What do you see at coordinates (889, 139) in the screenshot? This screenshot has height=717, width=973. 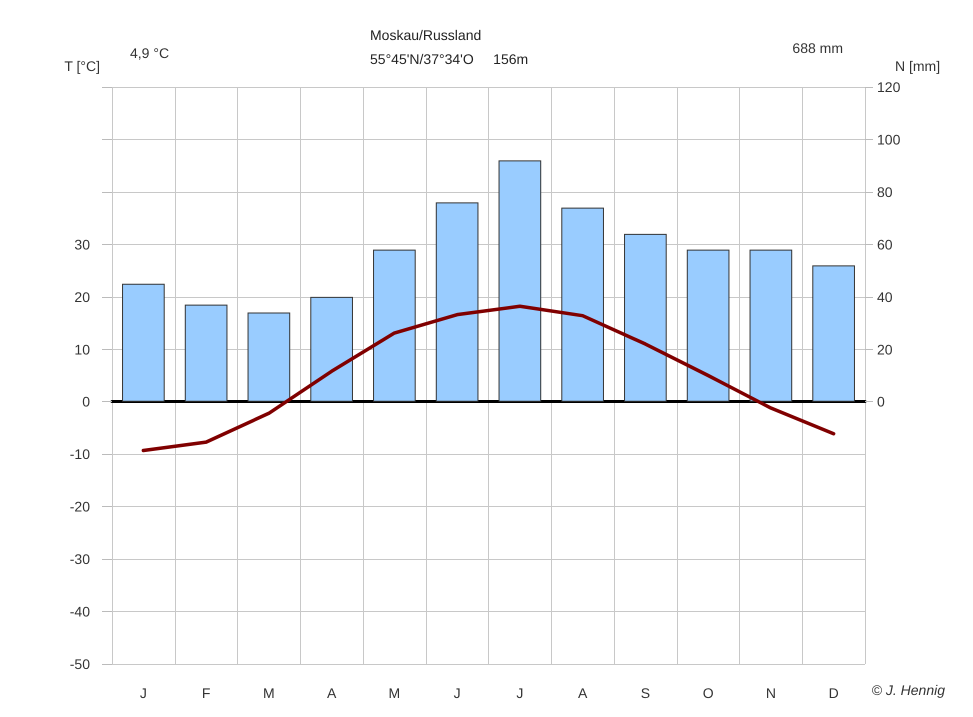 I see `y2-tick-label: 100` at bounding box center [889, 139].